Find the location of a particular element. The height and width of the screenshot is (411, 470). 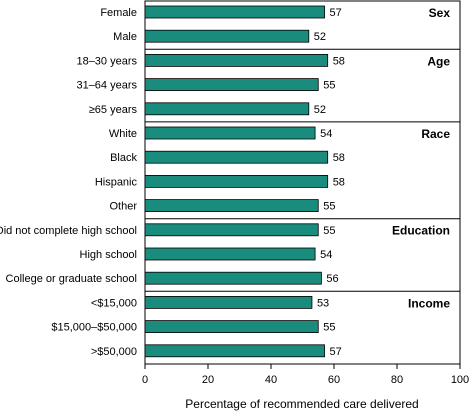

value-label: 56 is located at coordinates (332, 279).